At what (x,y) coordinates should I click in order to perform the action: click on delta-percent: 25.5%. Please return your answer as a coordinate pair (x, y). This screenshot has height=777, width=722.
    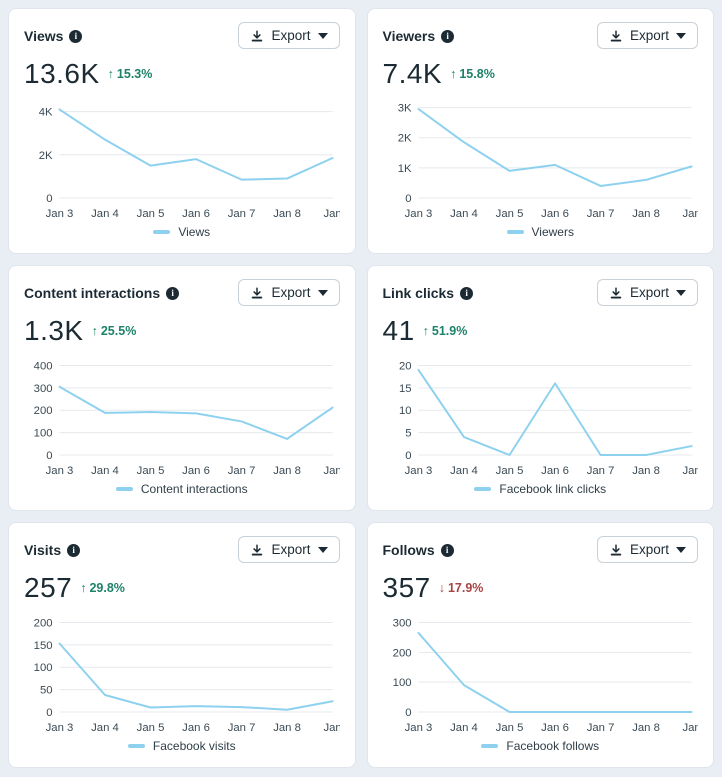
    Looking at the image, I should click on (118, 331).